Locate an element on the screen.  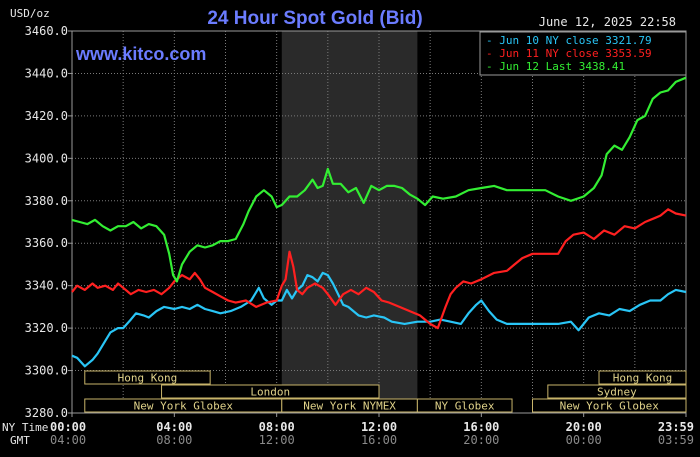
y-tick-label: 3300.0 is located at coordinates (46, 371).